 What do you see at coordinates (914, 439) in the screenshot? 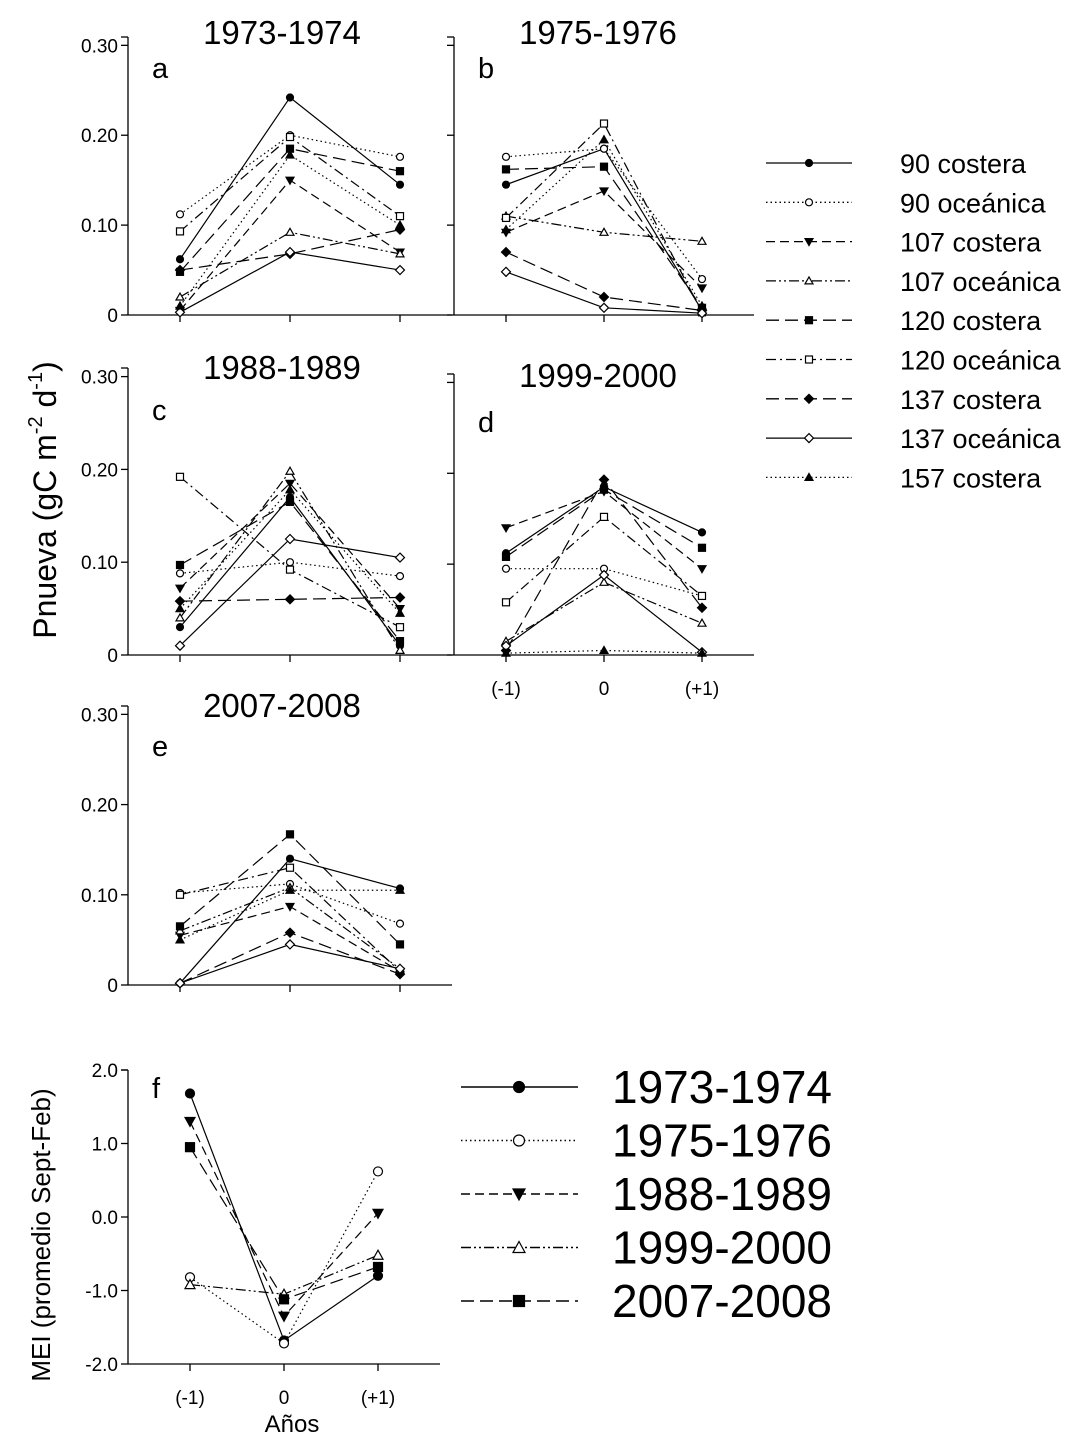
I see `legend-item-137-oceanica: 137 oceánica` at bounding box center [914, 439].